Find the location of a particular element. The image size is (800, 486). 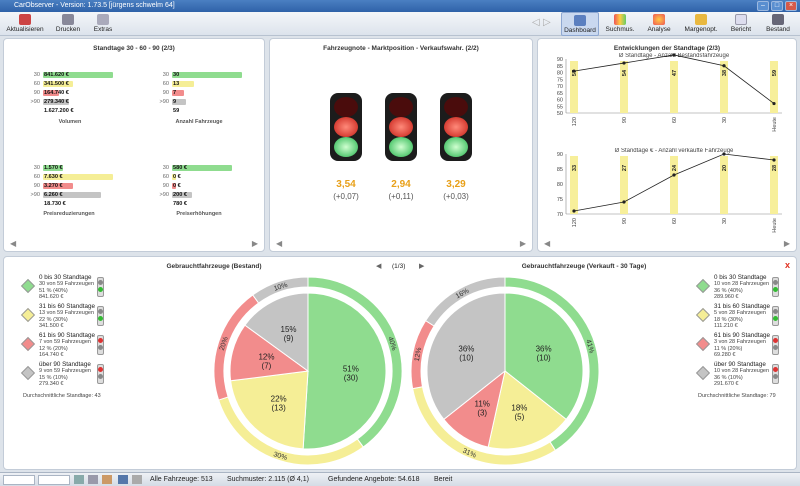

legend-l3: 341.500 € is located at coordinates (51, 325).